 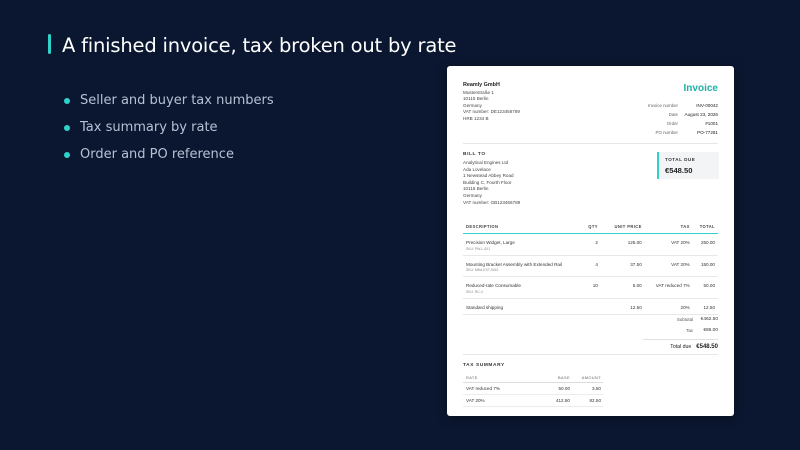 I want to click on tax-rate: VAT 20%, so click(x=500, y=400).